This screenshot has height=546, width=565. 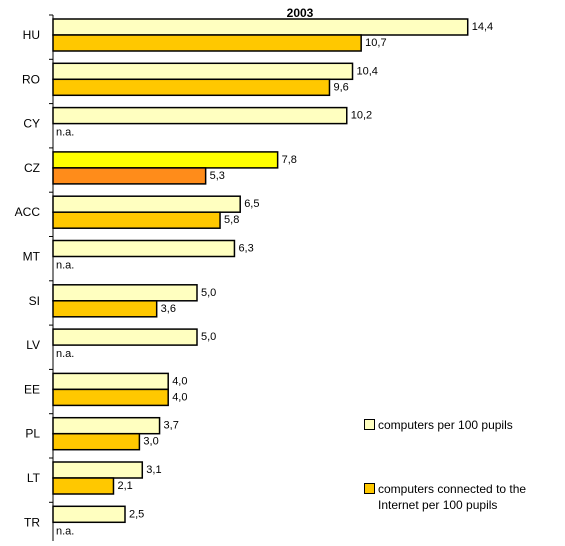 What do you see at coordinates (65, 354) in the screenshot?
I see `na-label-lv: n.a.` at bounding box center [65, 354].